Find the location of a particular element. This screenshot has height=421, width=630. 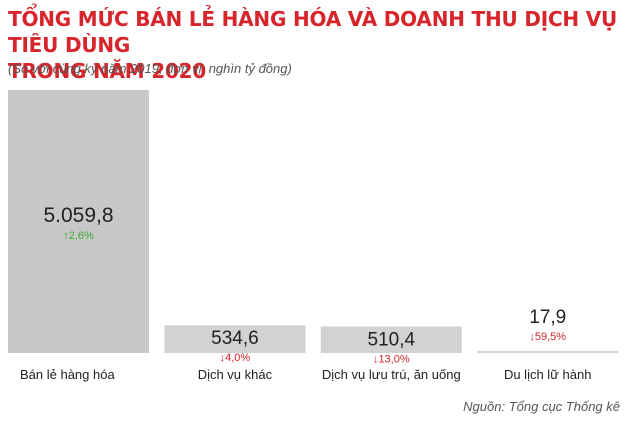

value-label-3: 510,4 is located at coordinates (392, 339).